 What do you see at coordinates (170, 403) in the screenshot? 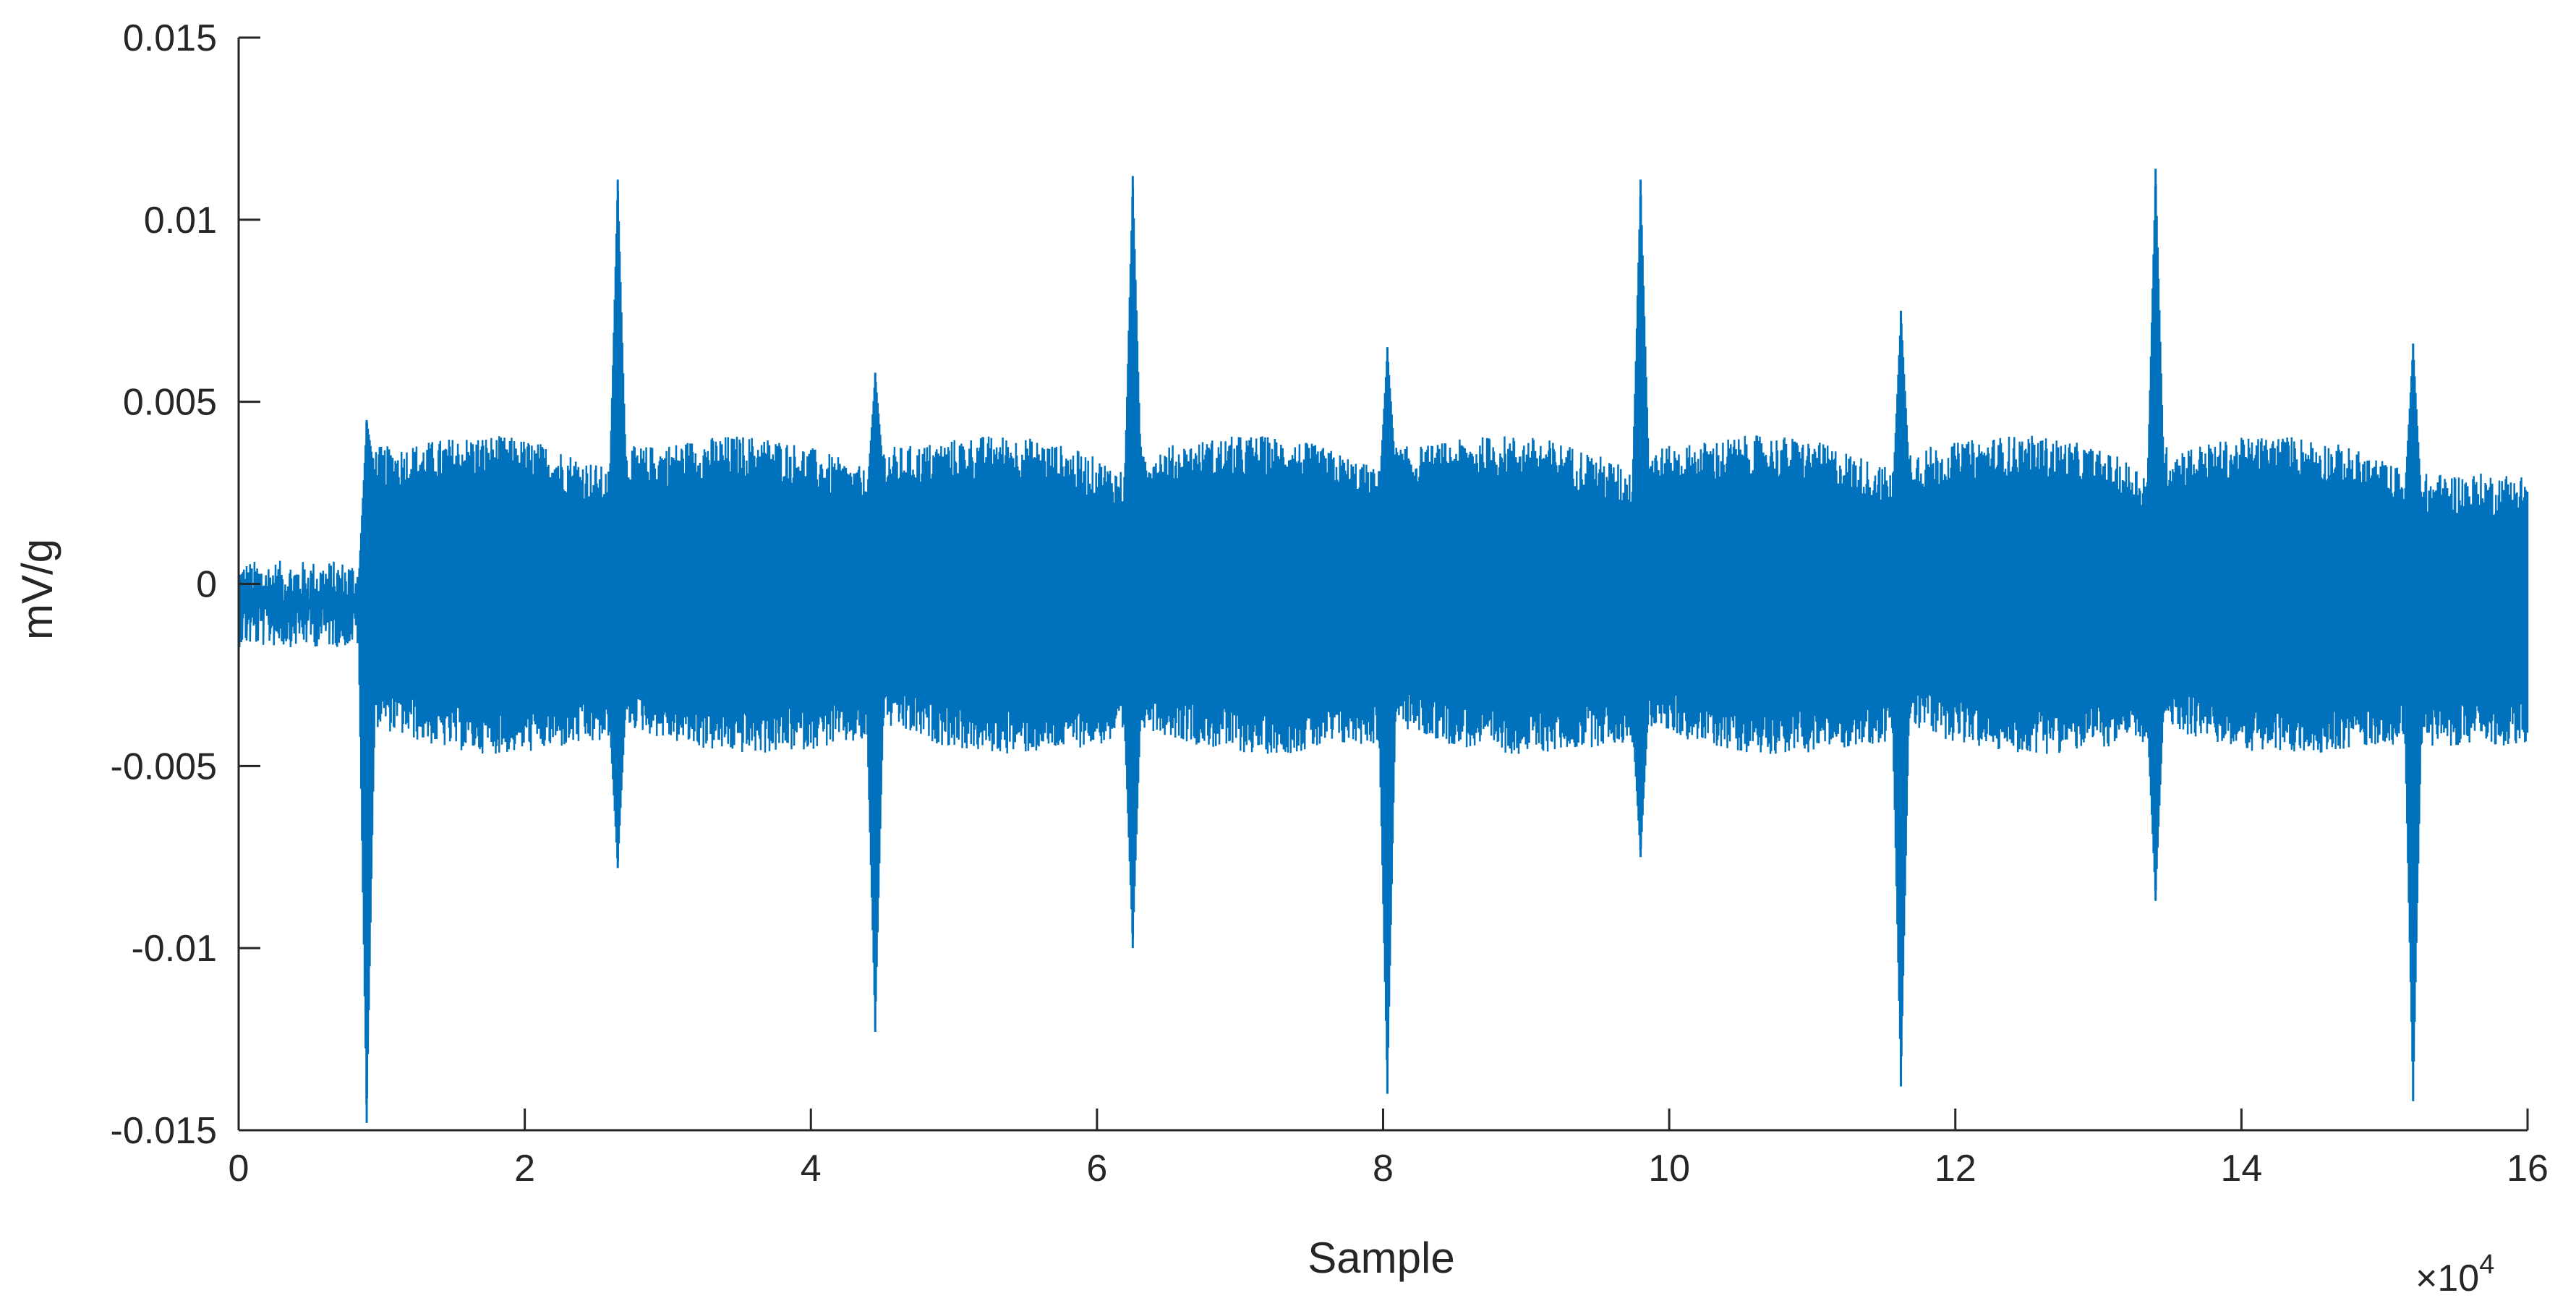
I see `y-tick-label: 0.005` at bounding box center [170, 403].